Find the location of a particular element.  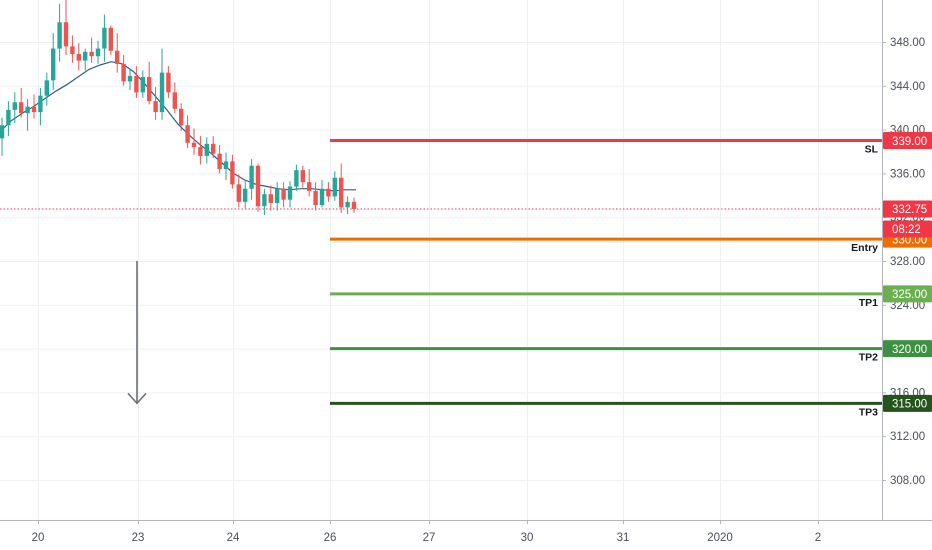

level-badge-tp3-text: 315.00 is located at coordinates (909, 405).